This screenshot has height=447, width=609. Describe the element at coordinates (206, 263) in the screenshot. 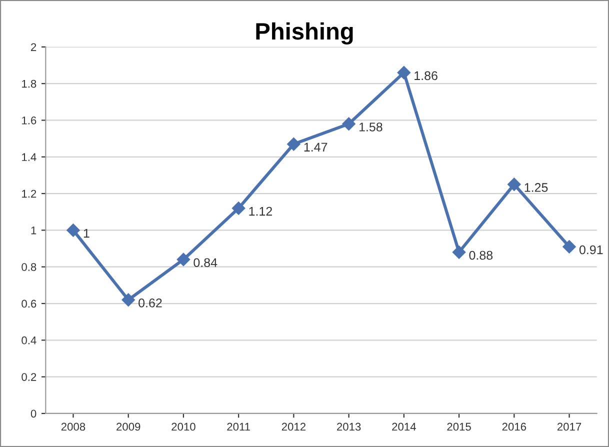

I see `data-label: 0.84` at that location.